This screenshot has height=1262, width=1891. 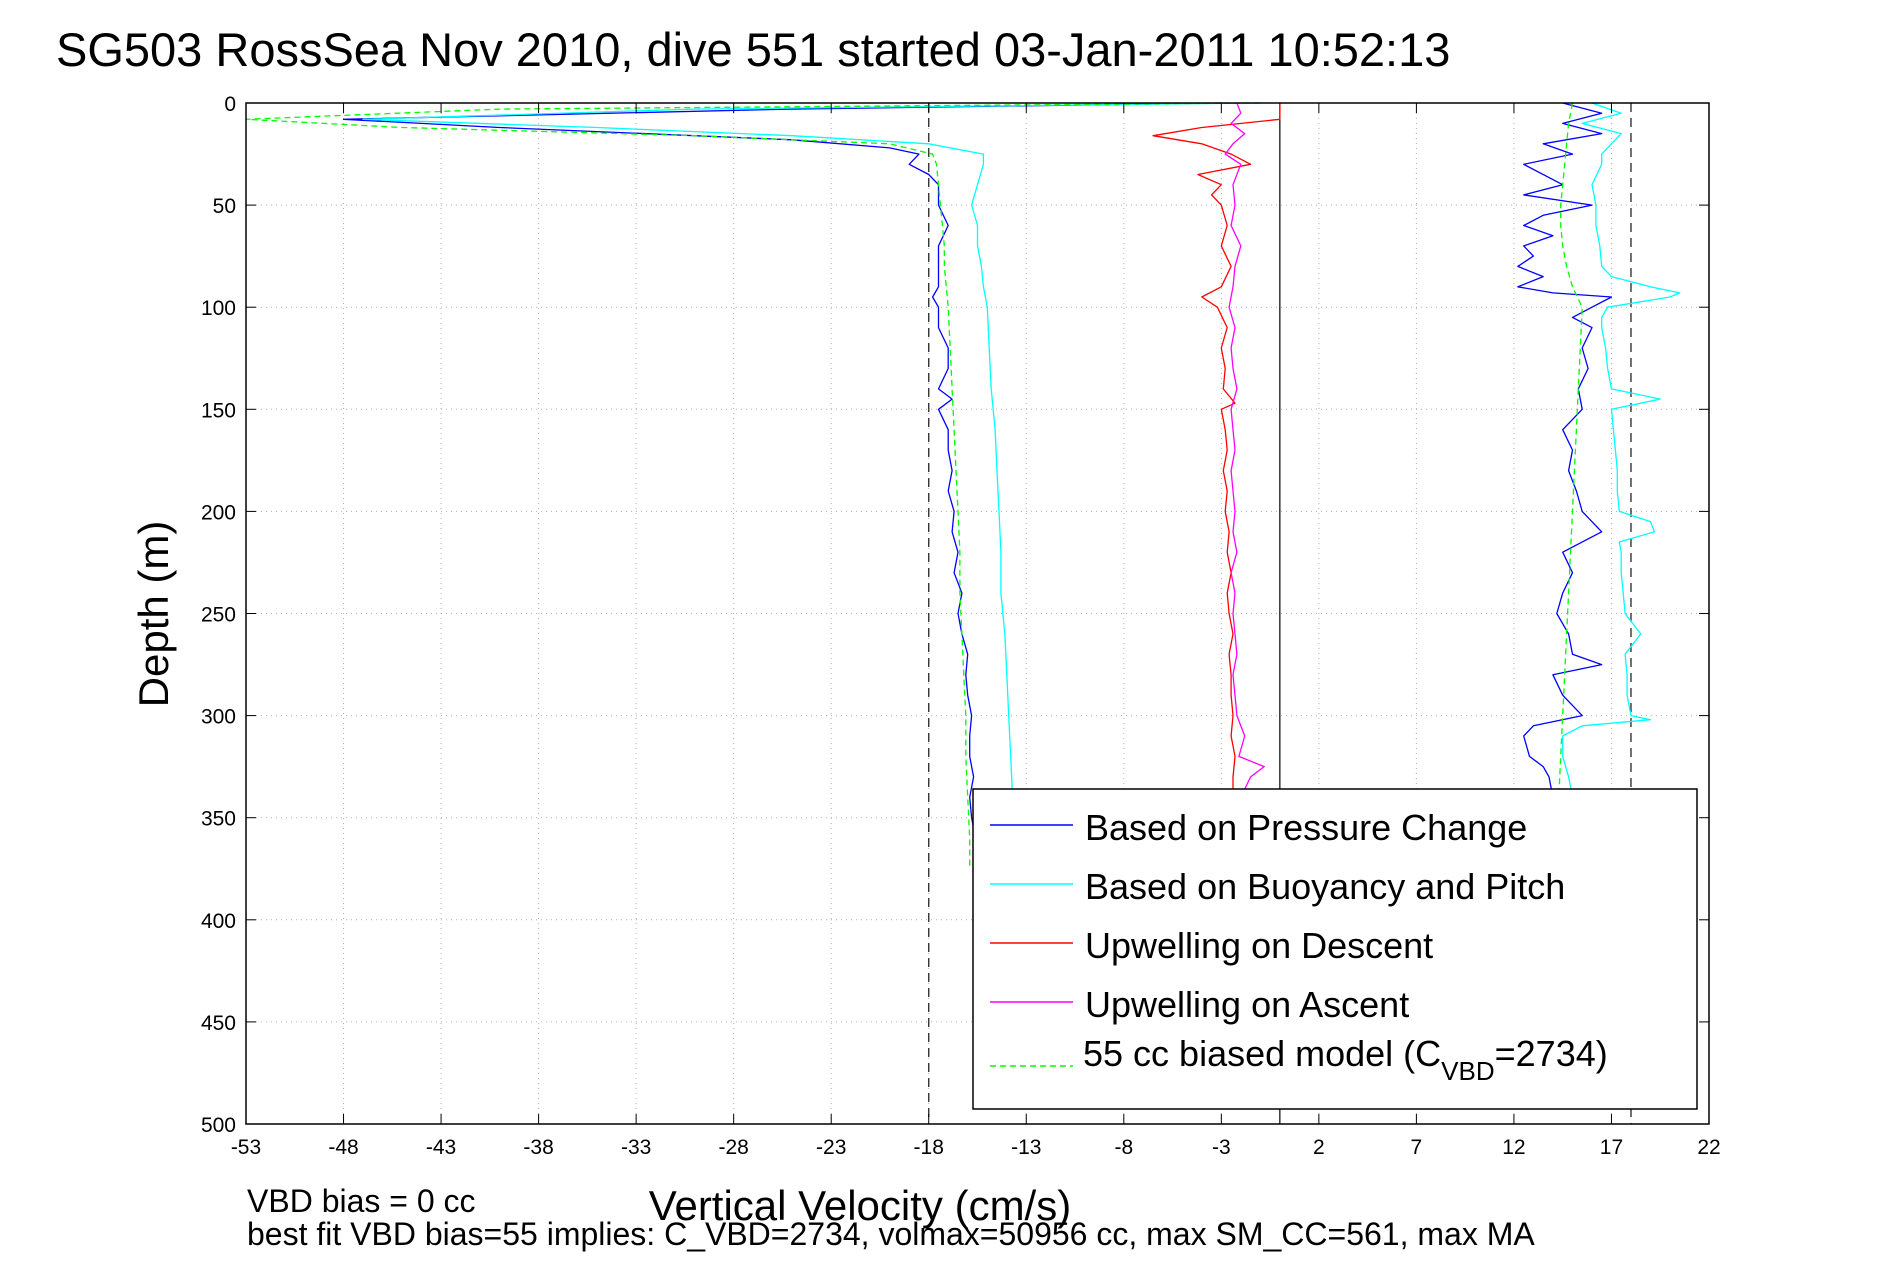 I want to click on x-tick-label: 22, so click(x=1708, y=1147).